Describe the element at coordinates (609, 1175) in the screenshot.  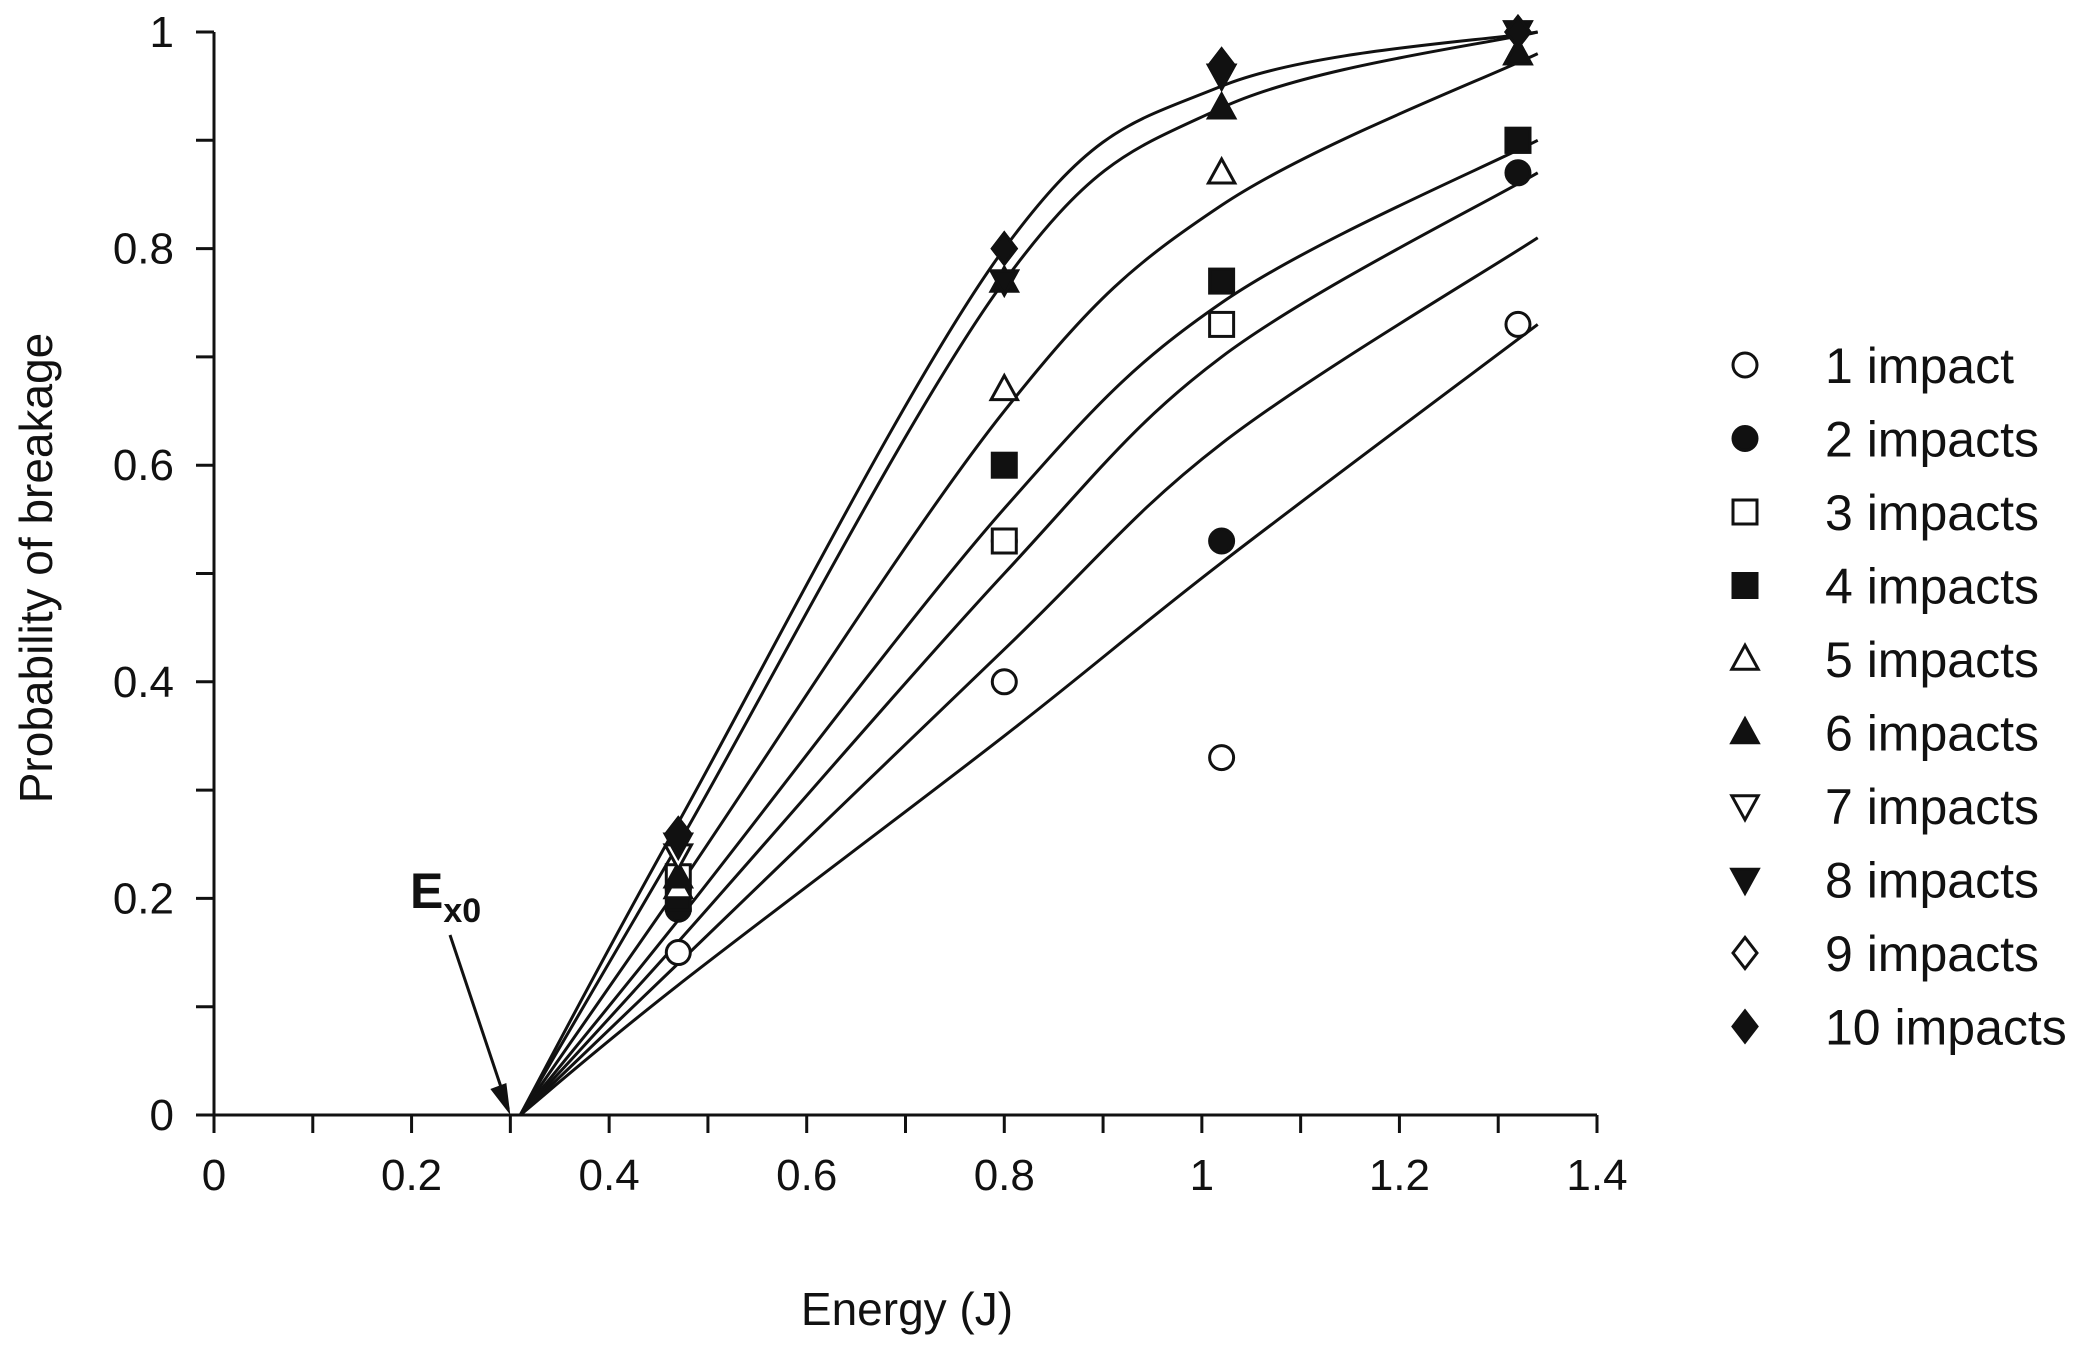
I see `x-tick-label: 0.4` at that location.